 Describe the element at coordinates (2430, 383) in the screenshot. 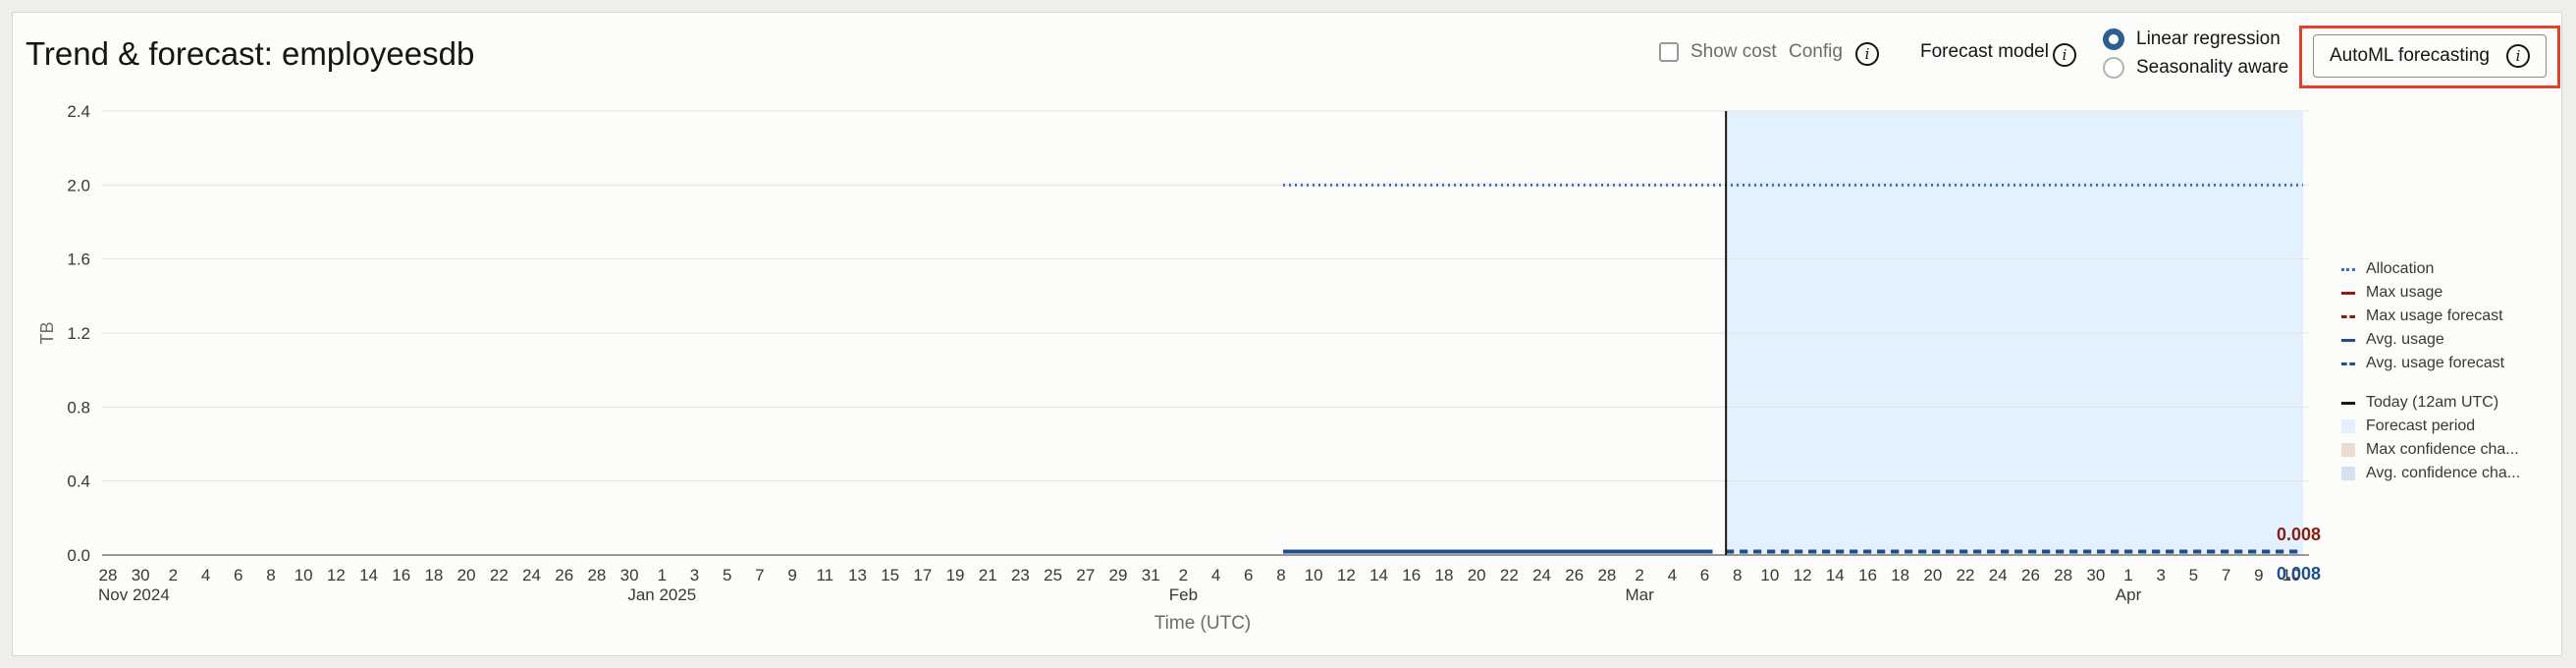

I see `legend-gap` at that location.